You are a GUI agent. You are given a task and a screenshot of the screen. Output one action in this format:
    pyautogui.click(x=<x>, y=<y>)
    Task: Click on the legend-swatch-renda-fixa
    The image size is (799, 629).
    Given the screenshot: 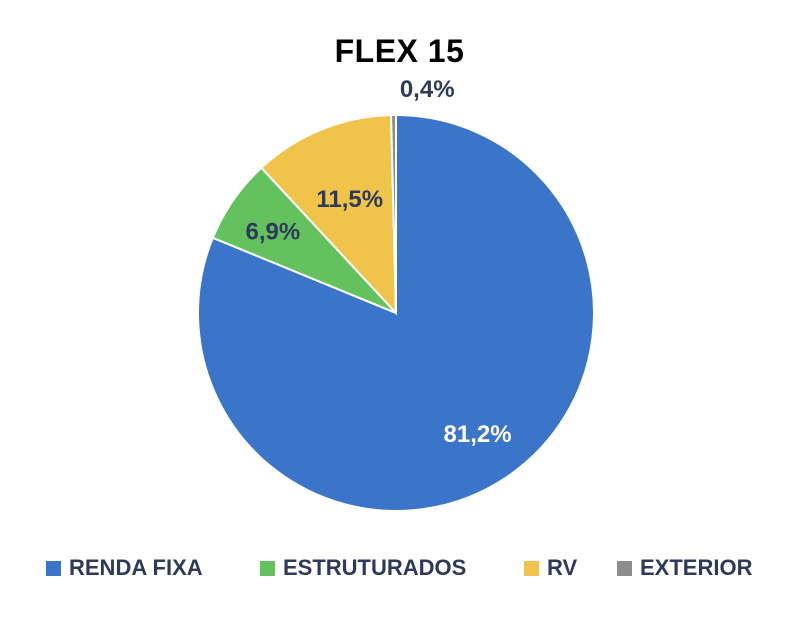 What is the action you would take?
    pyautogui.click(x=53, y=568)
    